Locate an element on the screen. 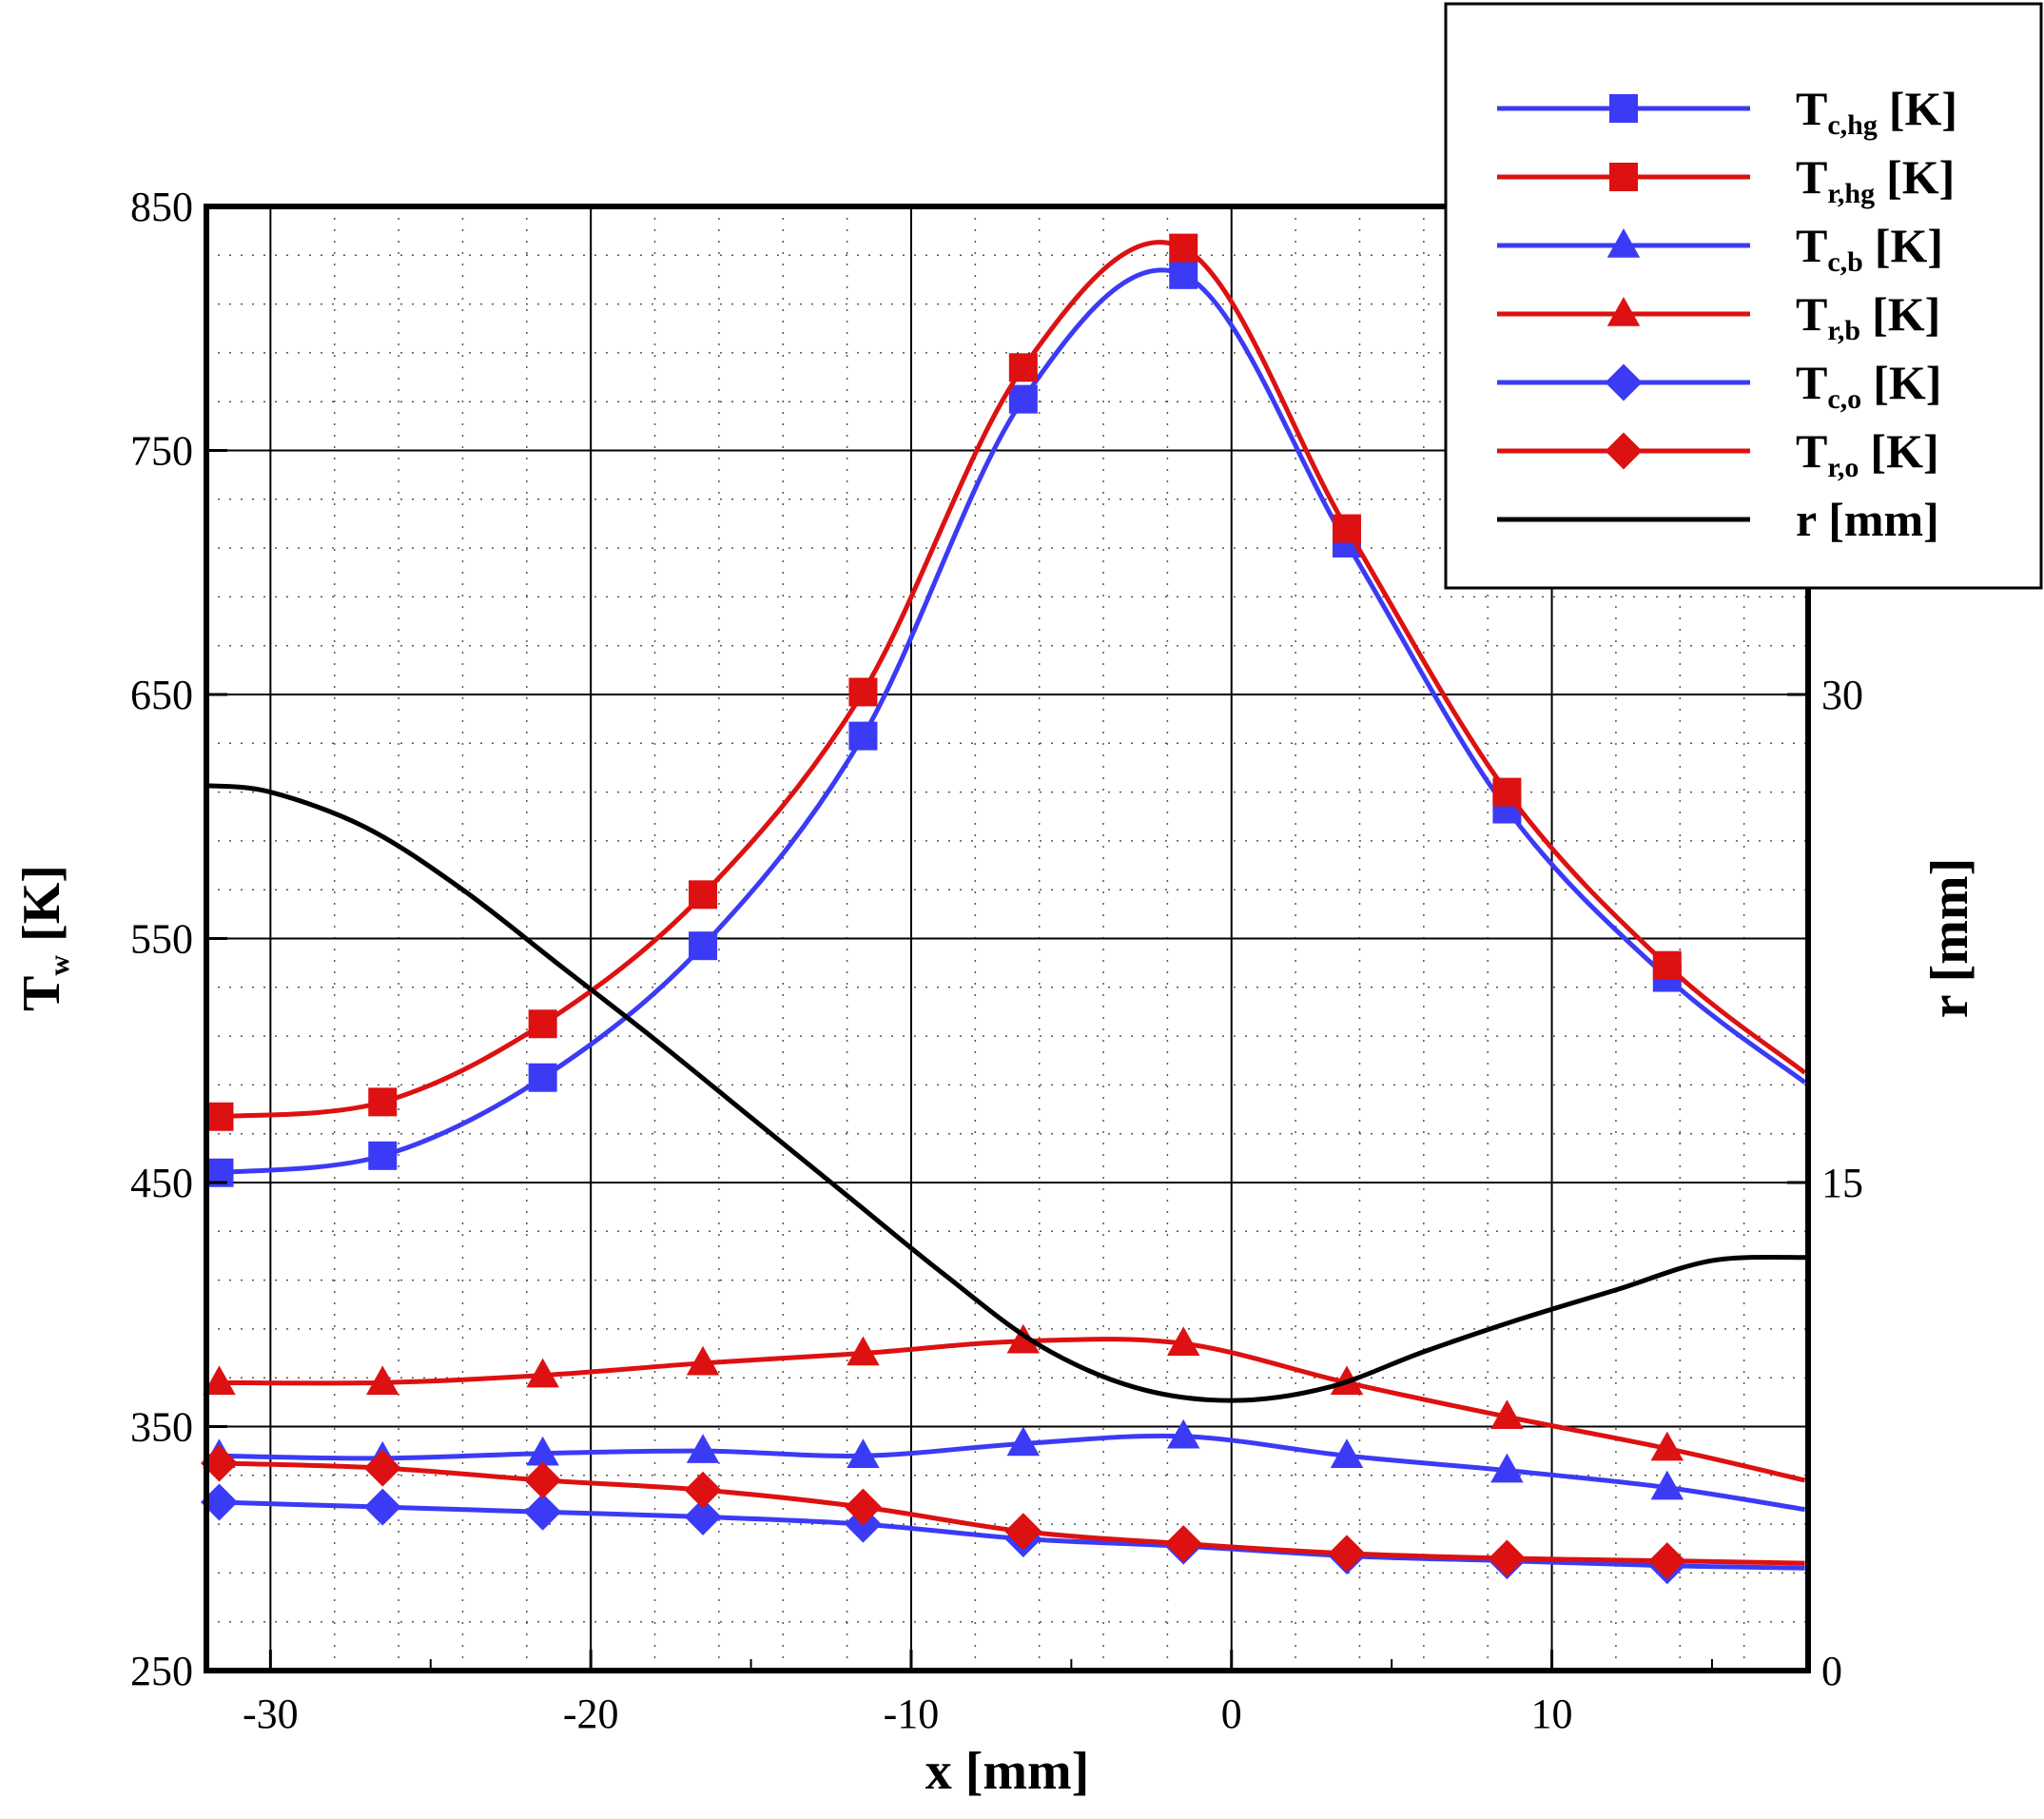  legend-label: Tr,b [K] is located at coordinates (1868, 316).